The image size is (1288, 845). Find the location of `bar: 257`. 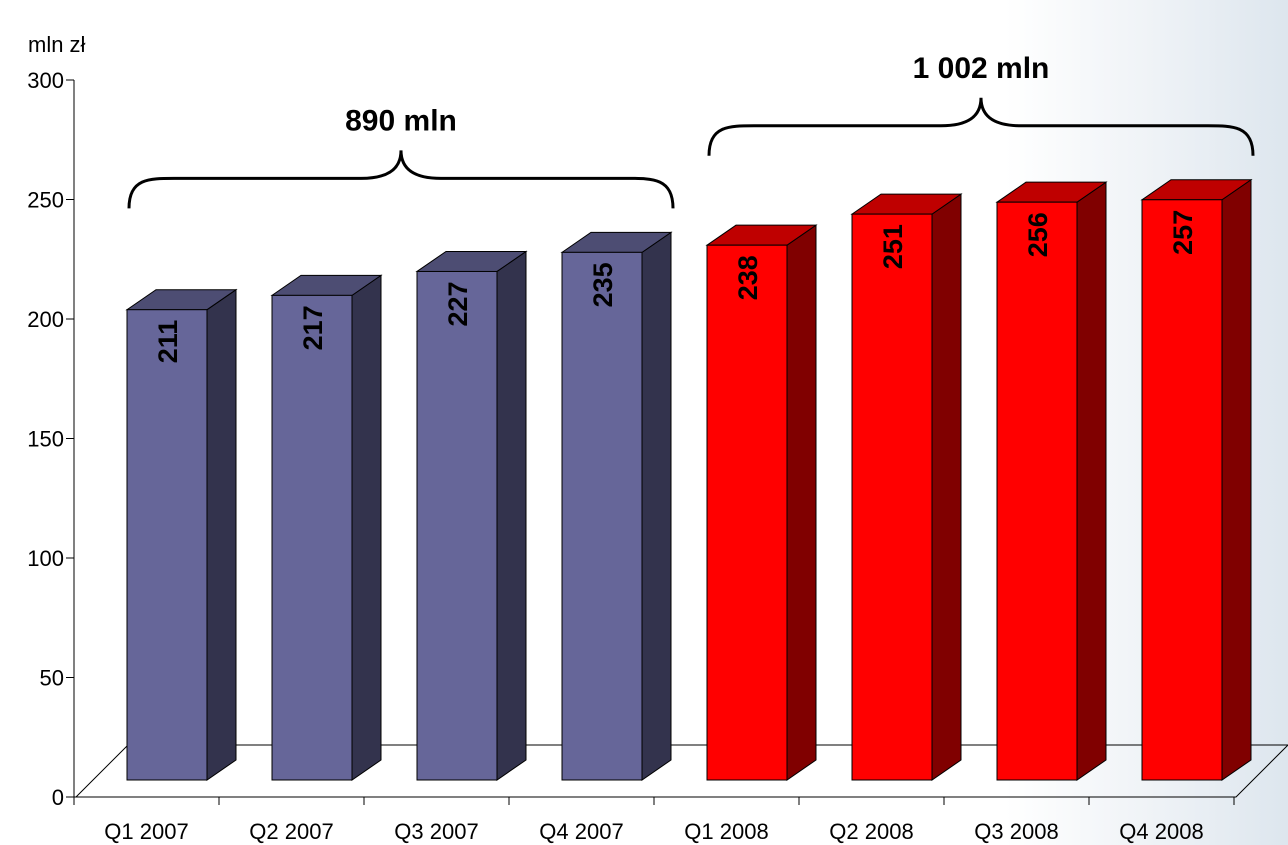

bar: 257 is located at coordinates (1196, 479).